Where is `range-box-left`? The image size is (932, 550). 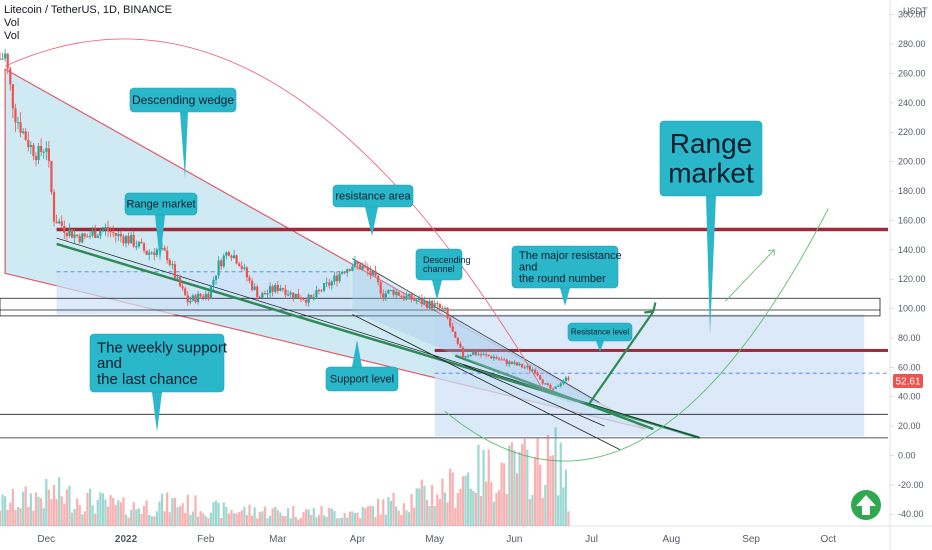
range-box-left is located at coordinates (203, 294).